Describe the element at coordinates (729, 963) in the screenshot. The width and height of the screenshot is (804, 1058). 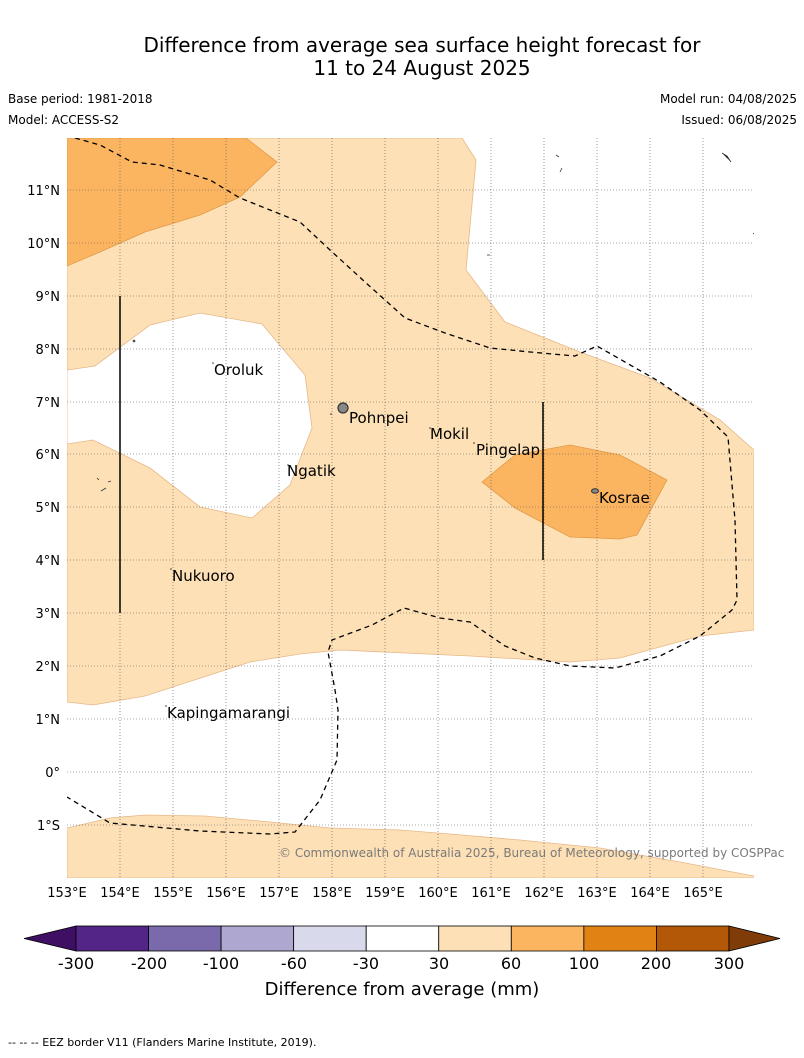
I see `legend-tick: 300` at that location.